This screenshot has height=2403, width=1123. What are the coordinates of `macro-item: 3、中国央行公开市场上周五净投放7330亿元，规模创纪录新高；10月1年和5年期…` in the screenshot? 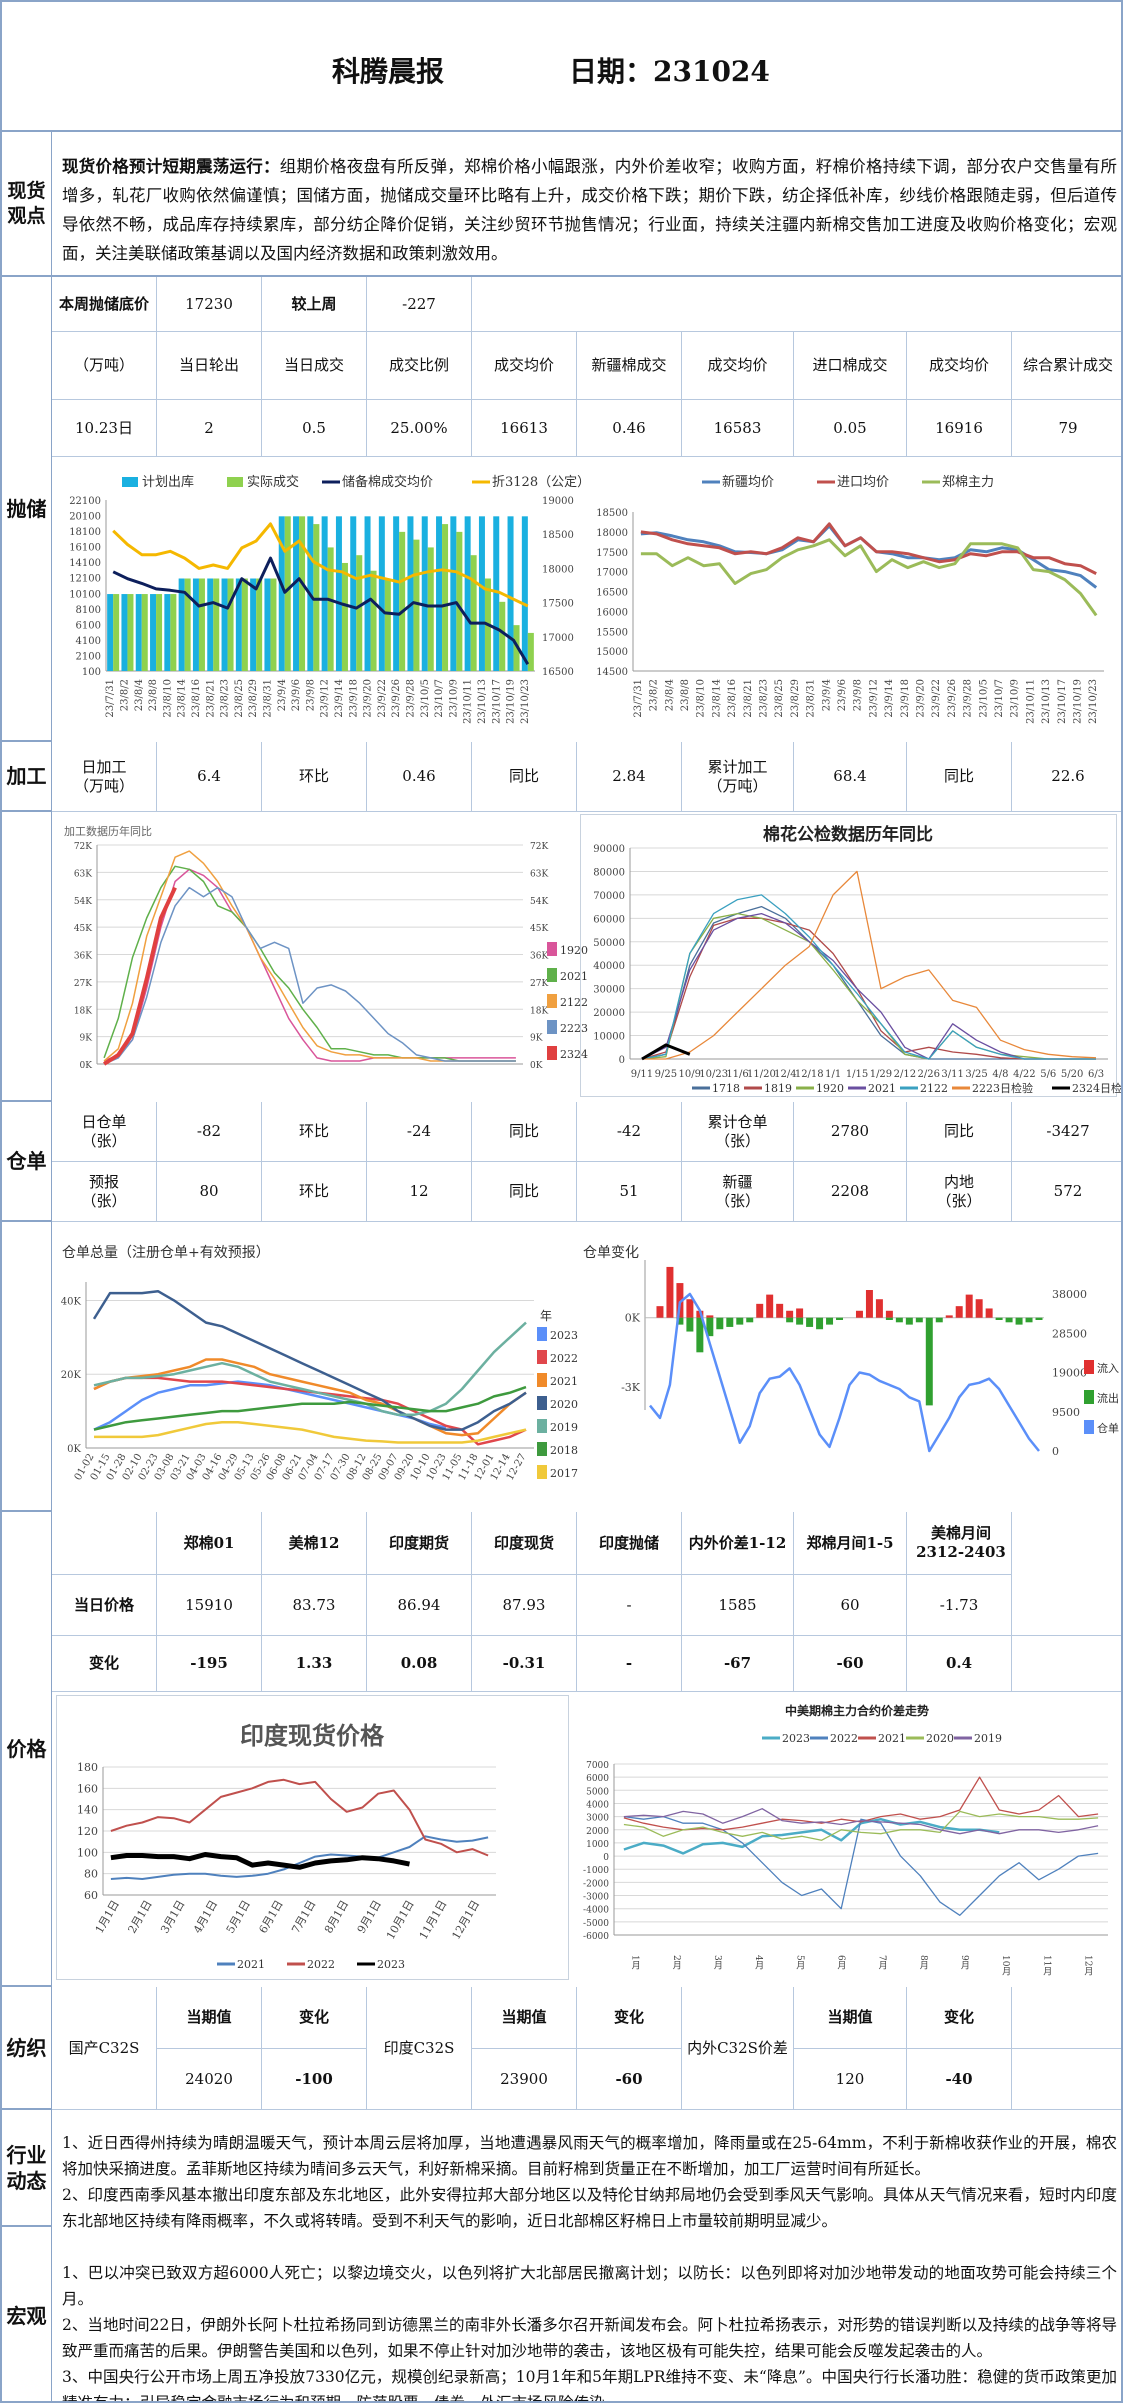 It's located at (589, 2385).